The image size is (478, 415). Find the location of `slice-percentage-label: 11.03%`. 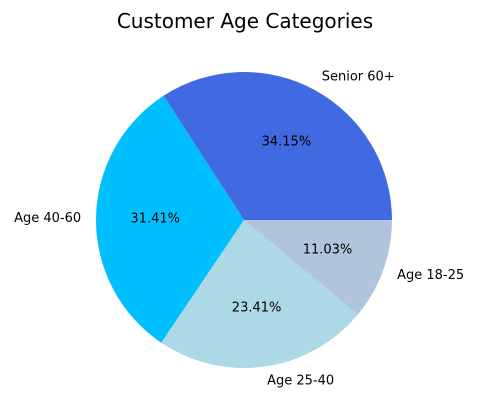

slice-percentage-label: 11.03% is located at coordinates (328, 250).